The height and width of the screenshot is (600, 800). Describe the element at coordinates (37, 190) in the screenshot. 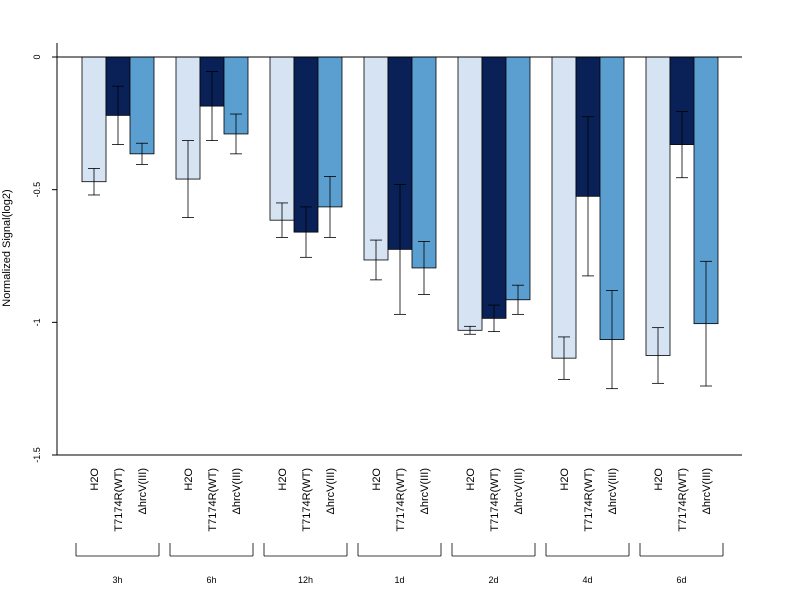

I see `y-tick-label: -0.5` at that location.